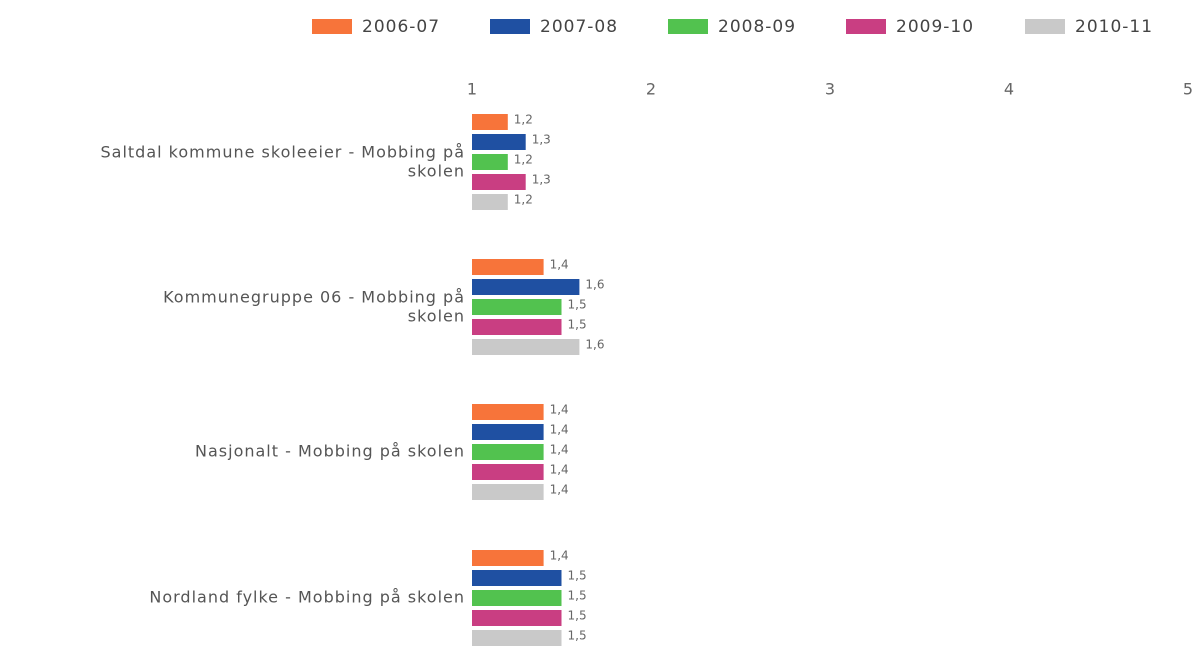 The height and width of the screenshot is (647, 1201). Describe the element at coordinates (651, 89) in the screenshot. I see `x-tick-label: 2` at that location.